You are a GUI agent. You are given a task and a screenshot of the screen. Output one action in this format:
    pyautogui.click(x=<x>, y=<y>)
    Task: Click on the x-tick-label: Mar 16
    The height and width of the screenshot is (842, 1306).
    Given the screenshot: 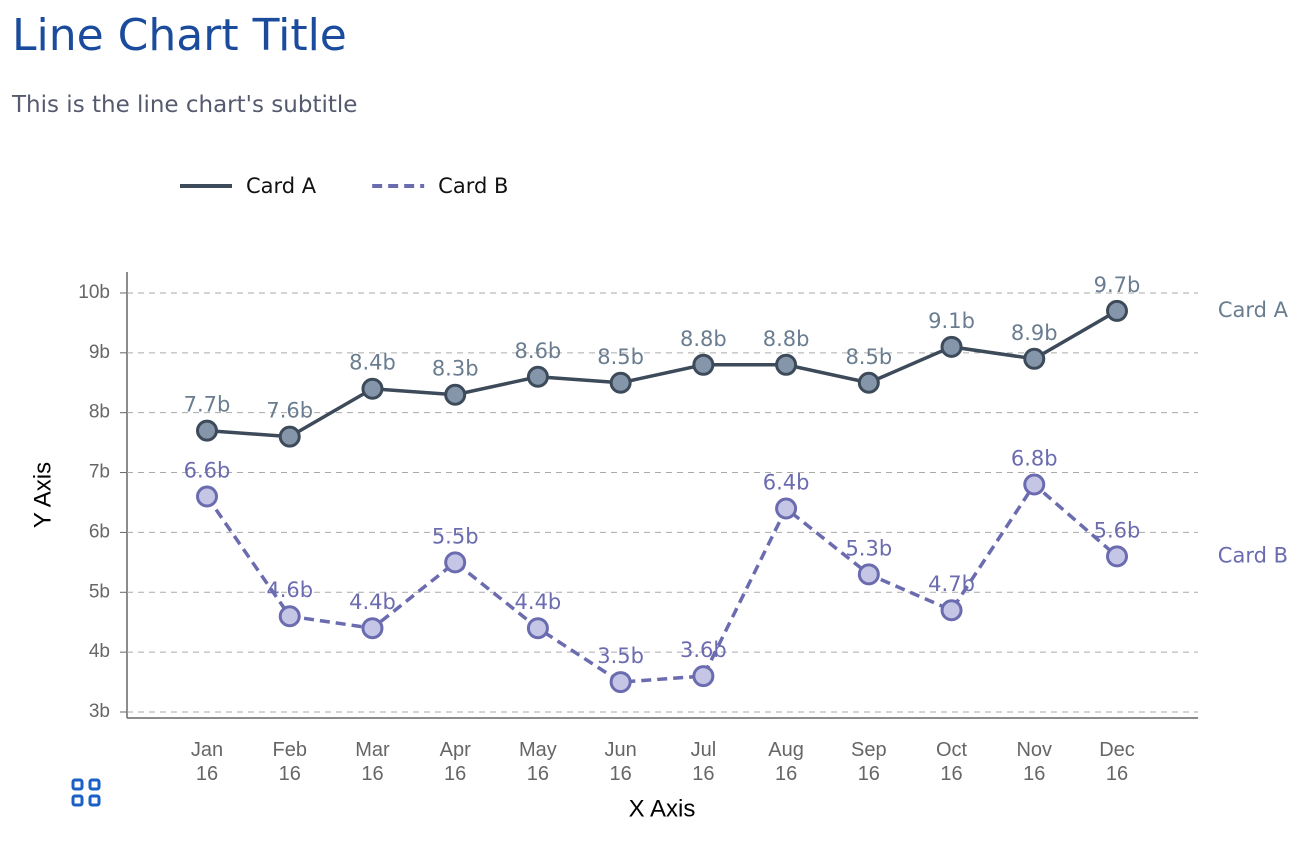 What is the action you would take?
    pyautogui.click(x=372, y=762)
    